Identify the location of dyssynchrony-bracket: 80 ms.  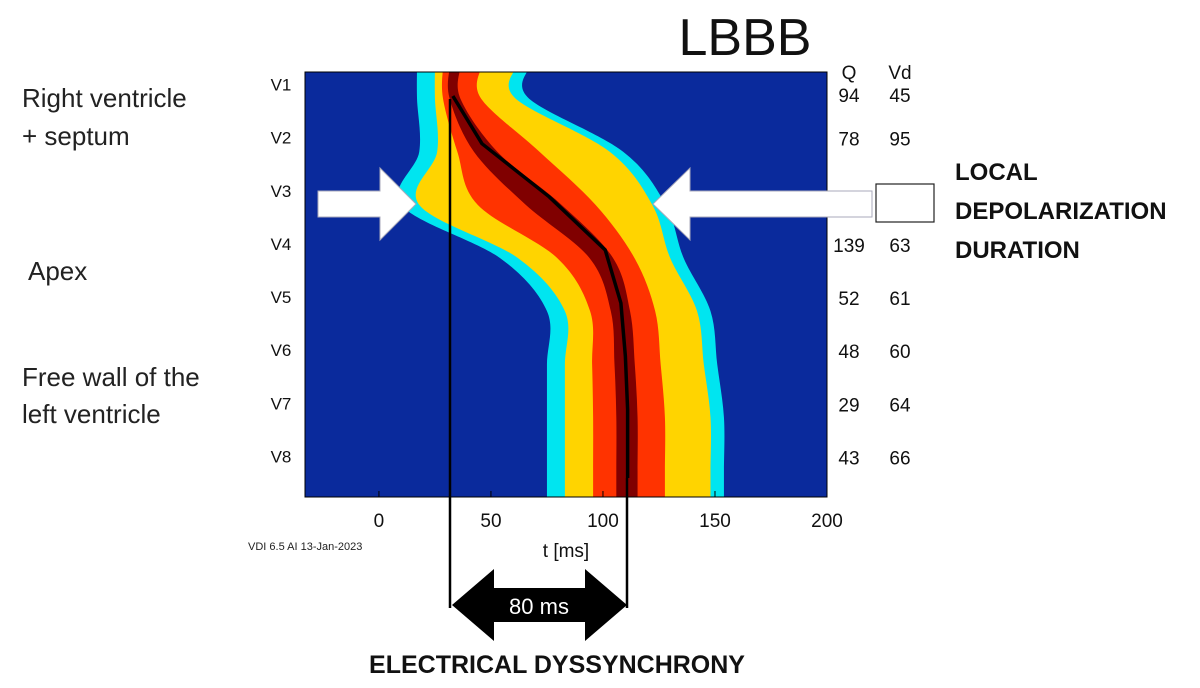
(538, 370).